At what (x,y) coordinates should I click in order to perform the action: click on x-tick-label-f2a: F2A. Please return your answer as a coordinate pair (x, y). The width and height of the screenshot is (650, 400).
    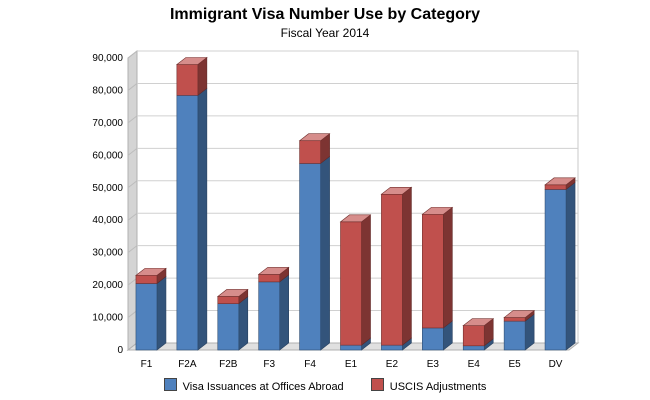
    Looking at the image, I should click on (187, 364).